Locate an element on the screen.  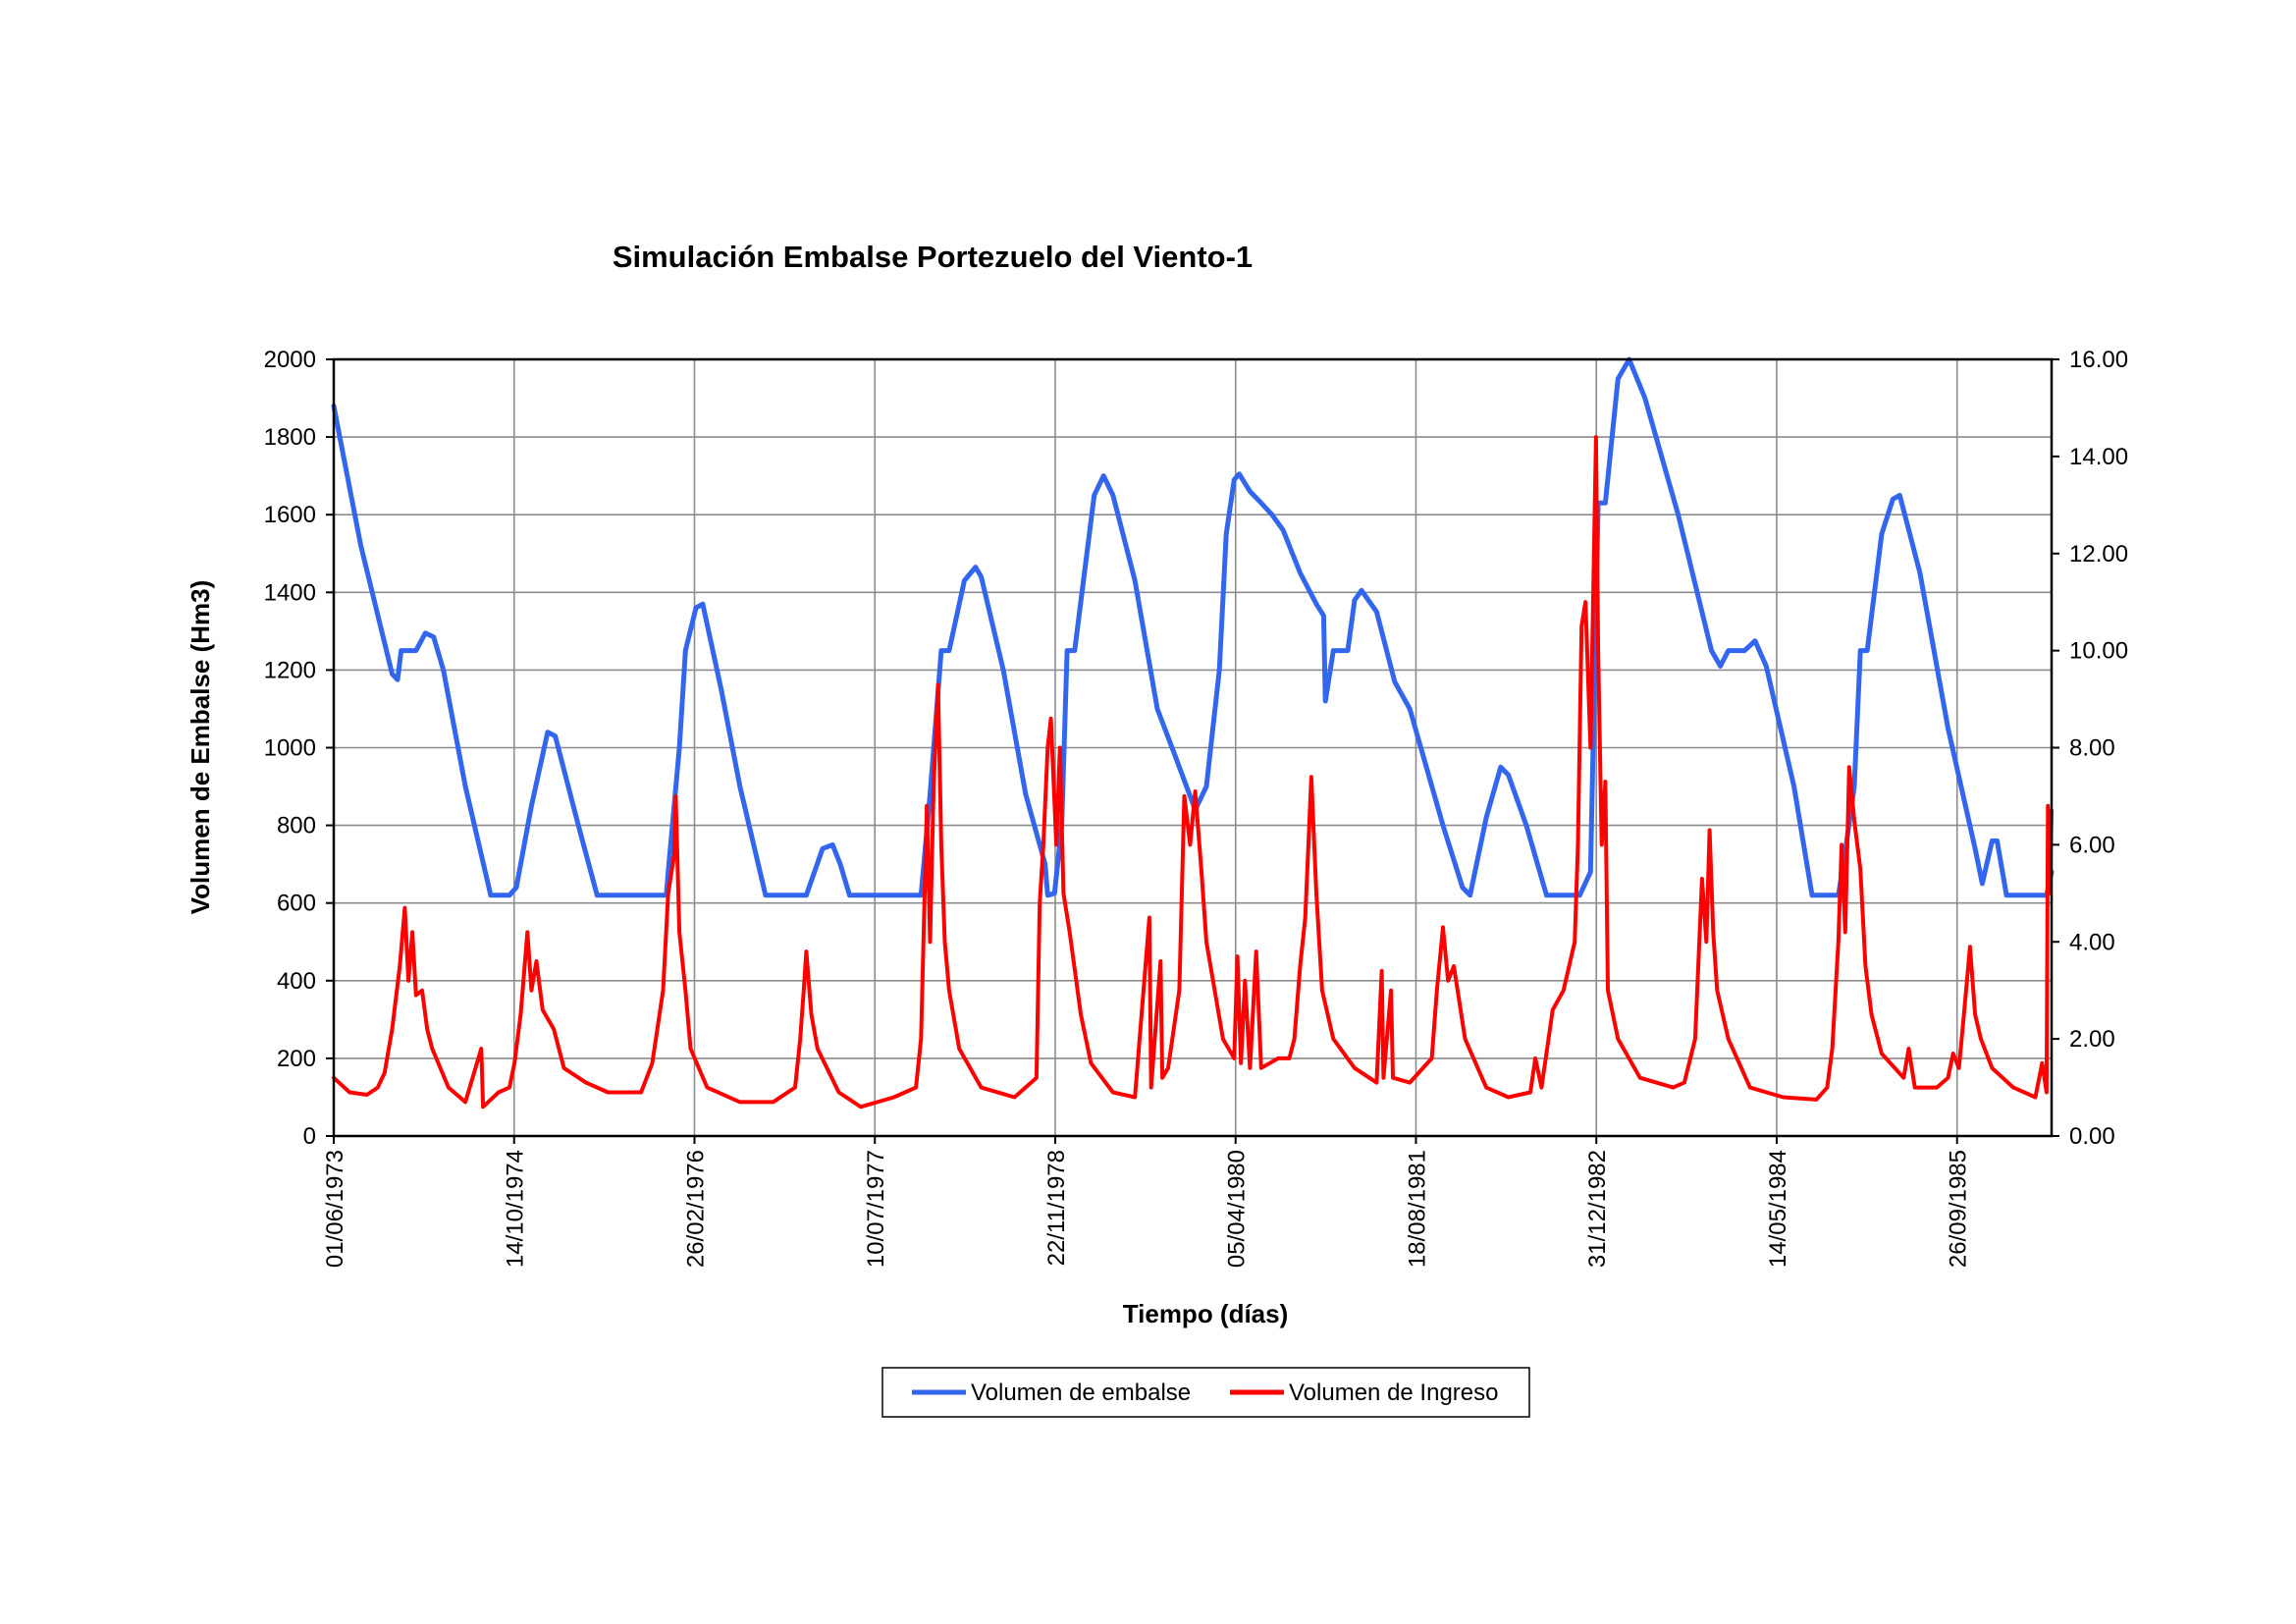
legend-label-ingreso: Volumen de Ingreso is located at coordinates (1393, 1393).